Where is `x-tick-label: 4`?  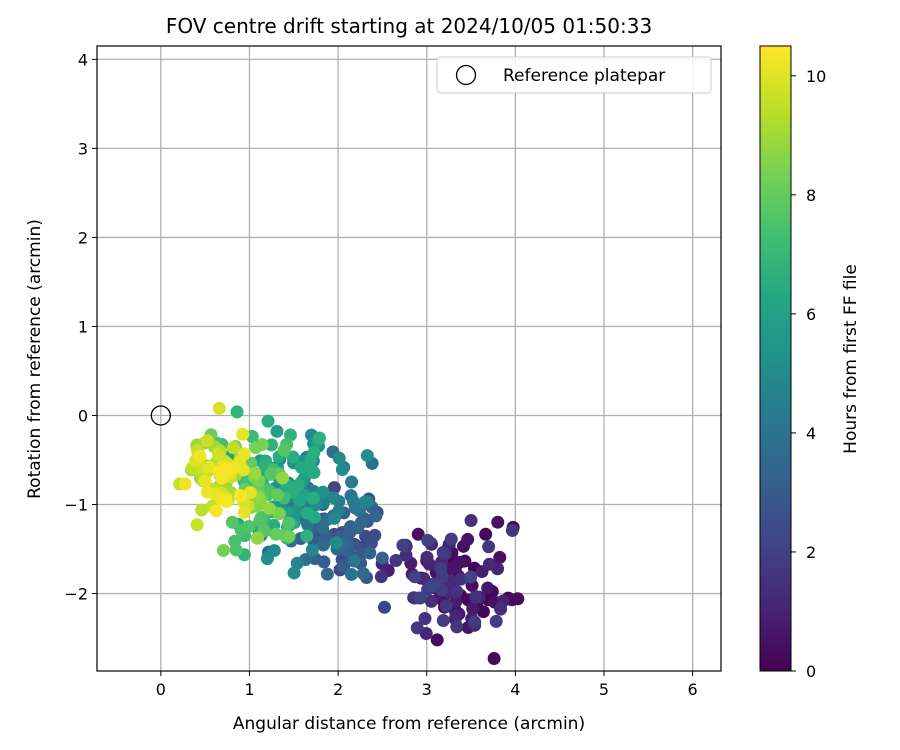 x-tick-label: 4 is located at coordinates (515, 689).